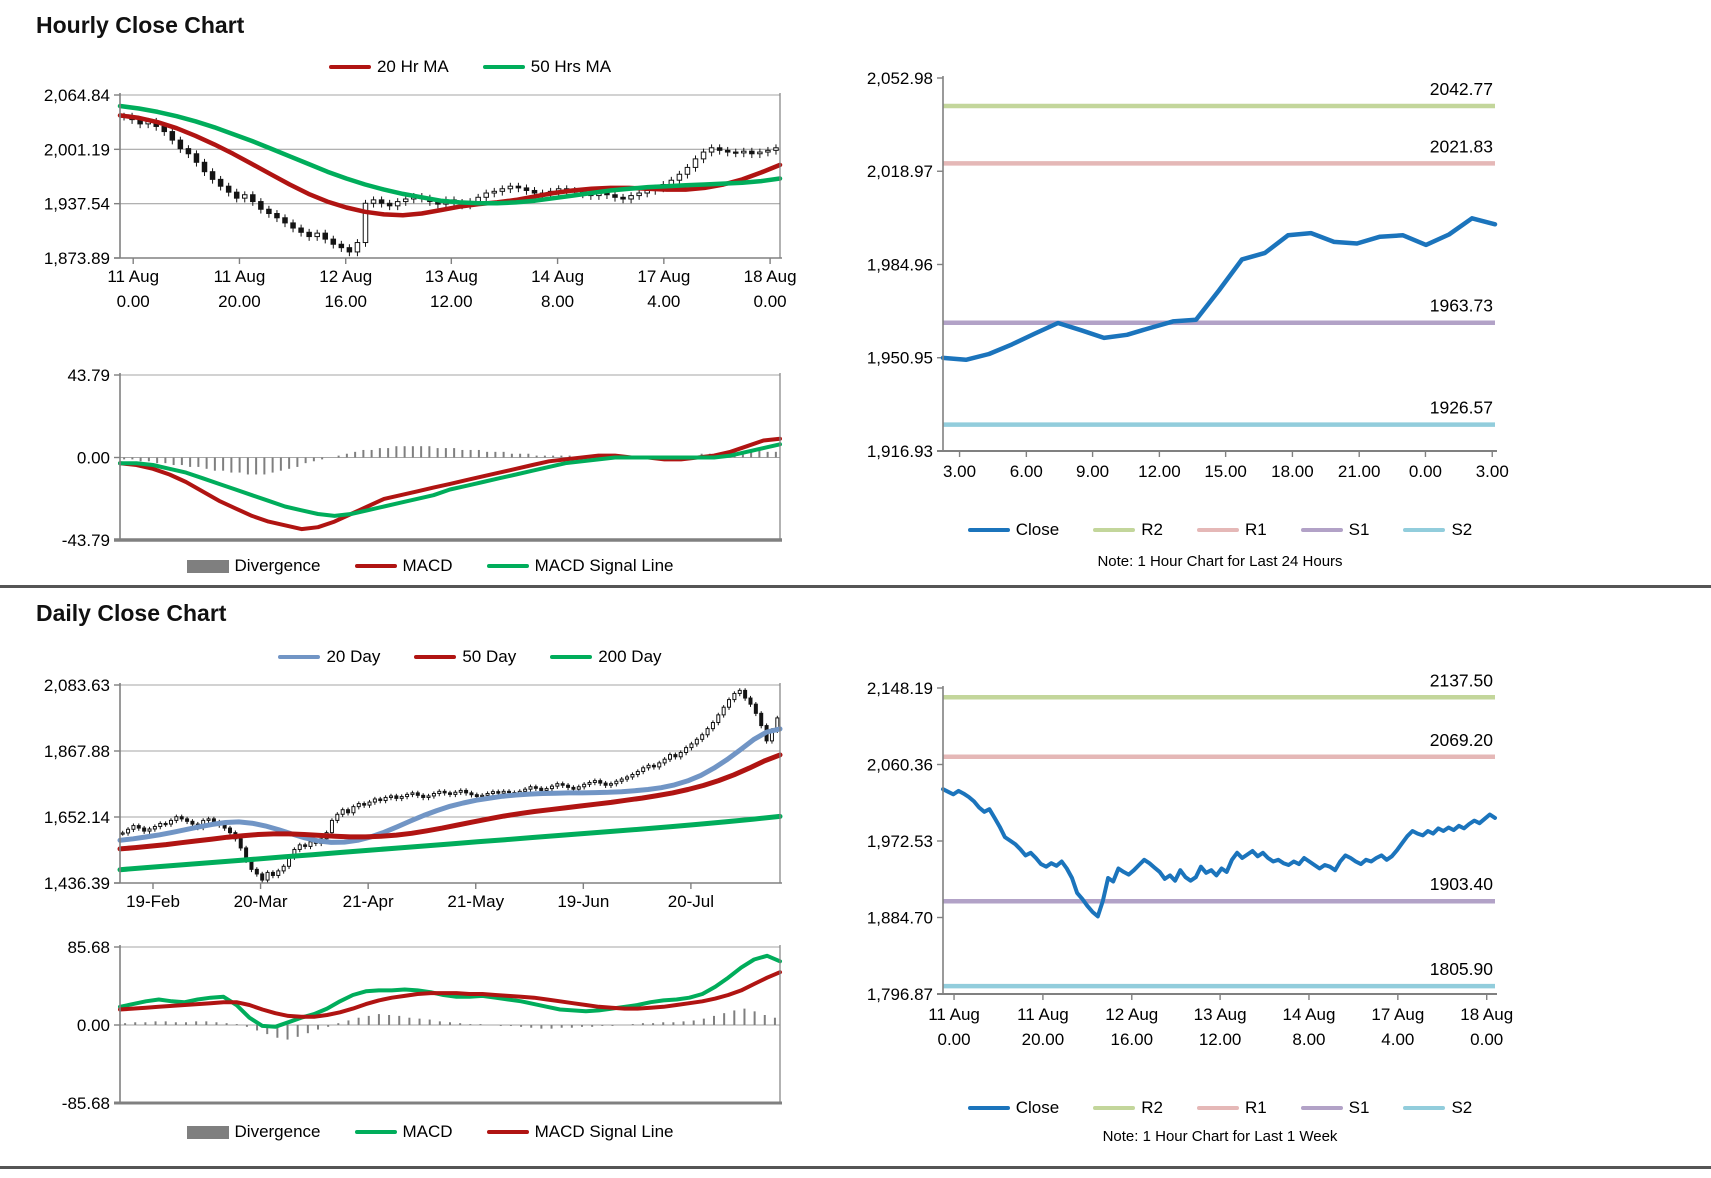 The image size is (1711, 1178). Describe the element at coordinates (375, 566) in the screenshot. I see `legend-swatch-macd` at that location.